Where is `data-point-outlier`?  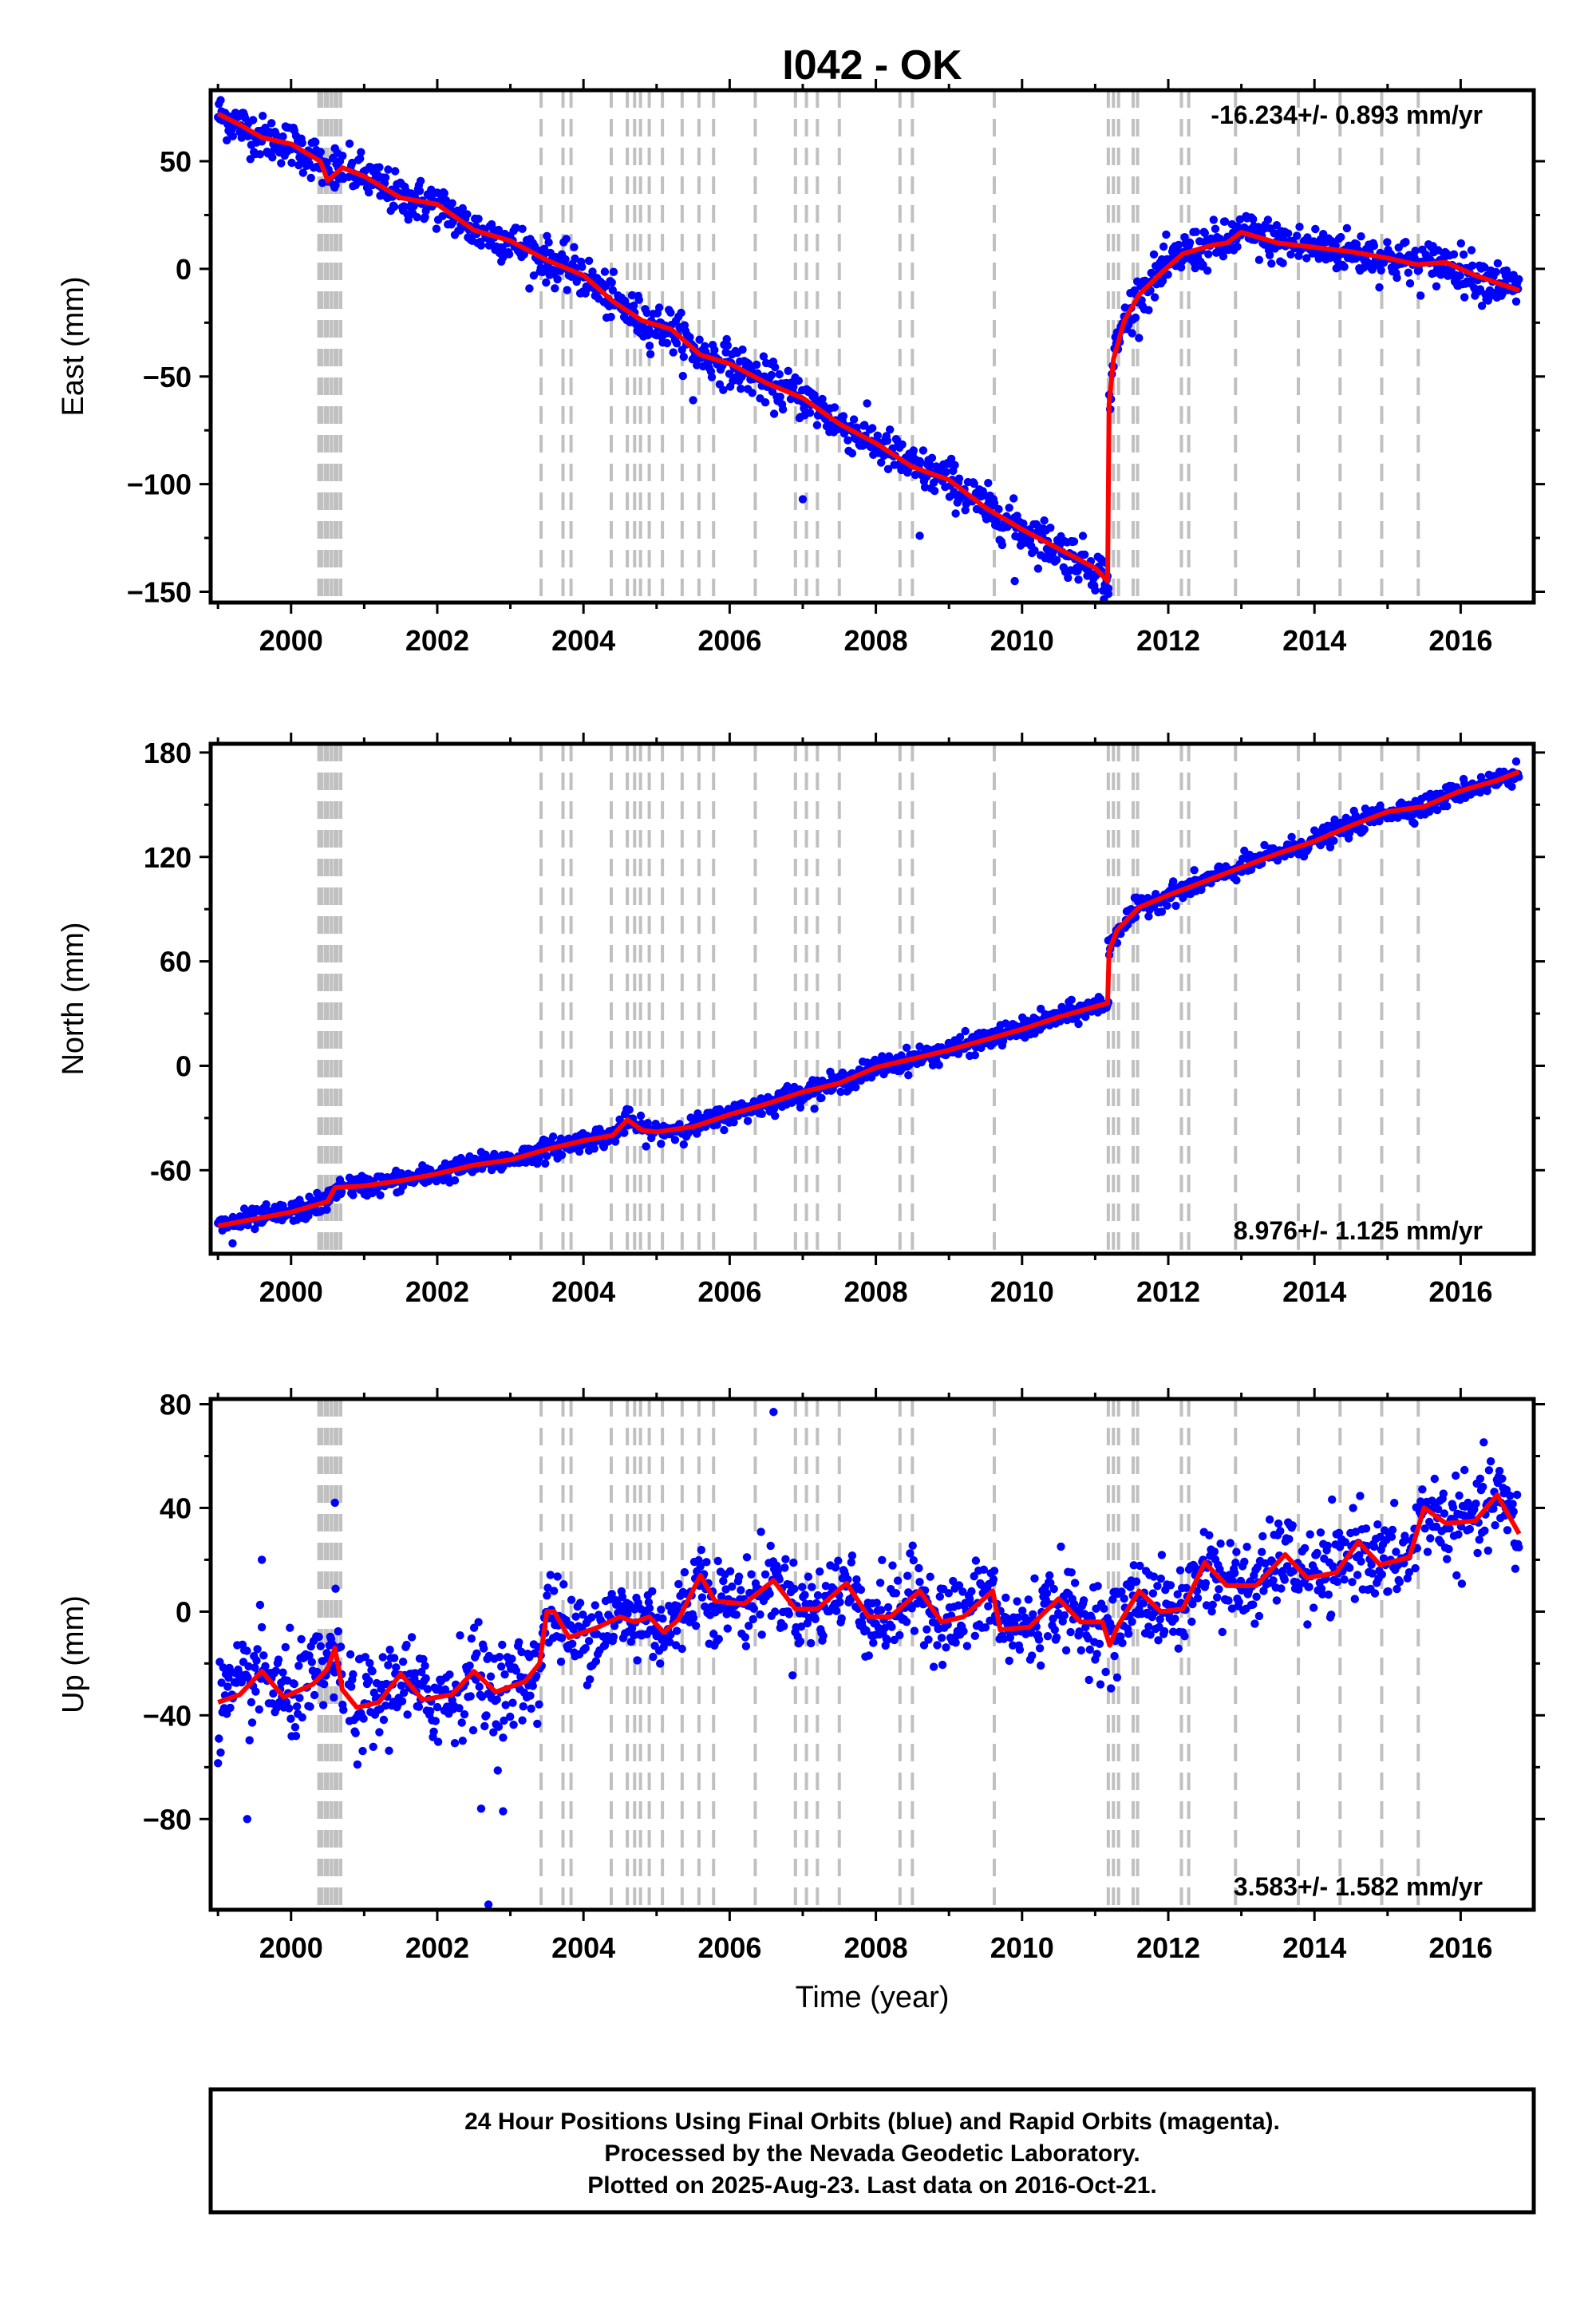
data-point-outlier is located at coordinates (305, 1219).